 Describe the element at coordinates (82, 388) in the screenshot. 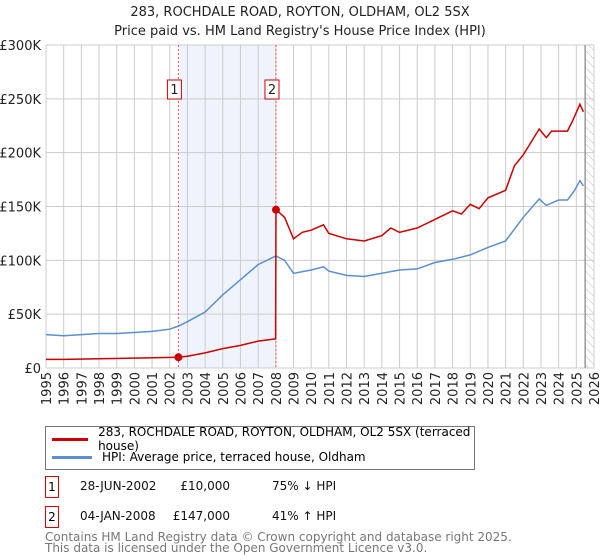

I see `x-tick-label: 1997` at that location.